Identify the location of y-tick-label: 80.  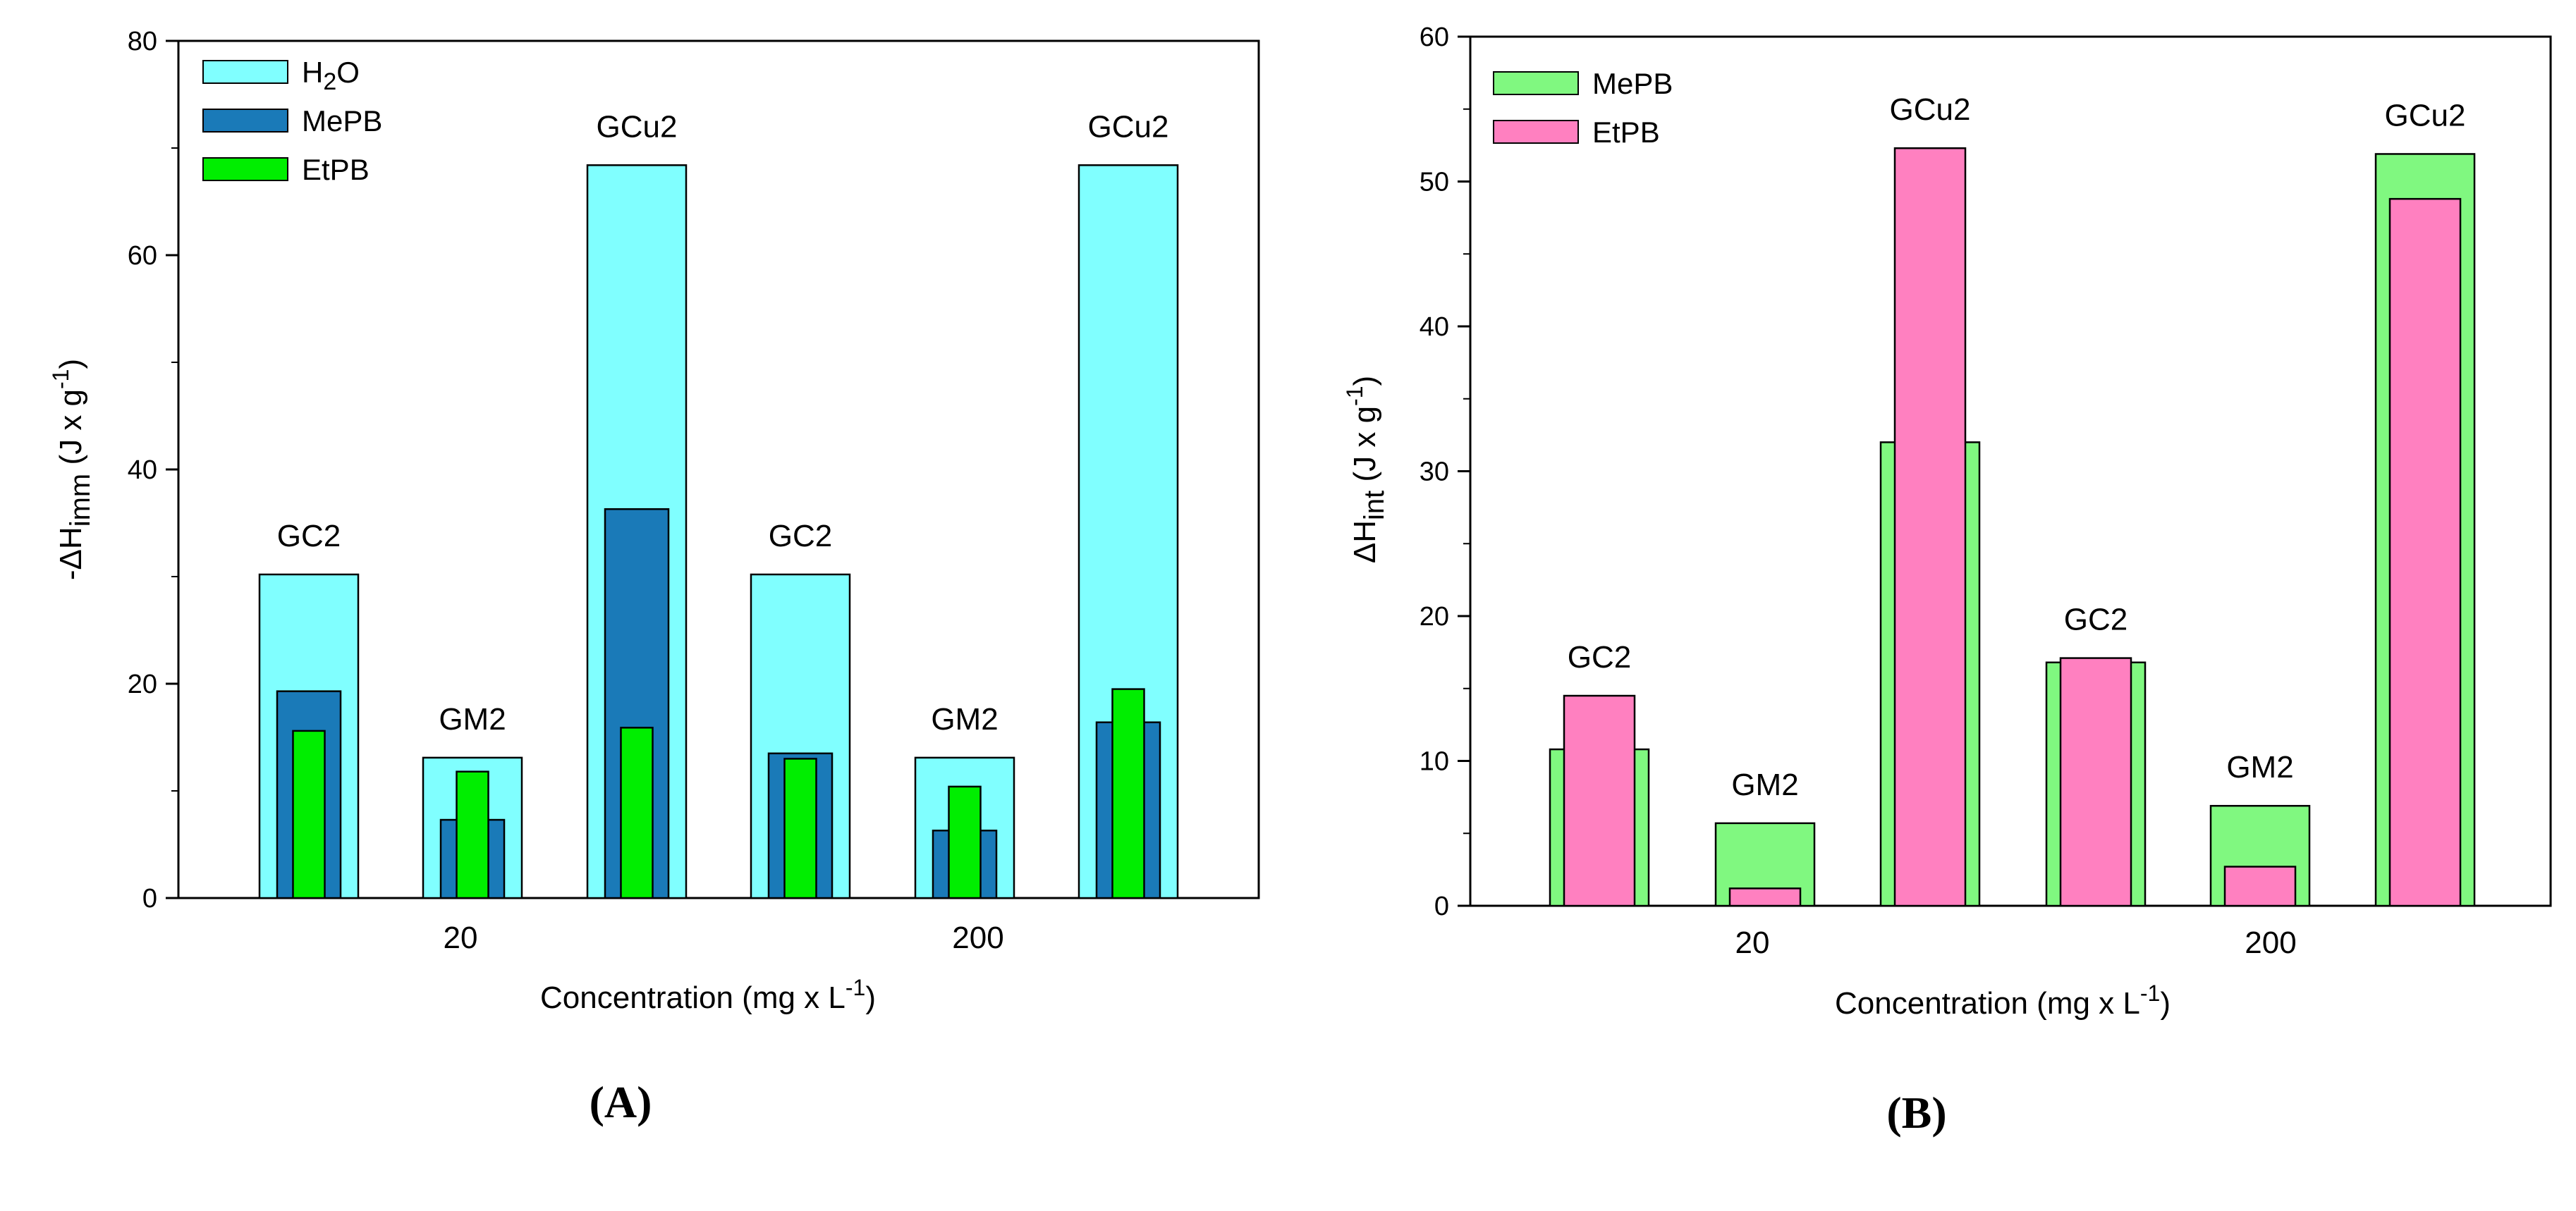
(142, 41).